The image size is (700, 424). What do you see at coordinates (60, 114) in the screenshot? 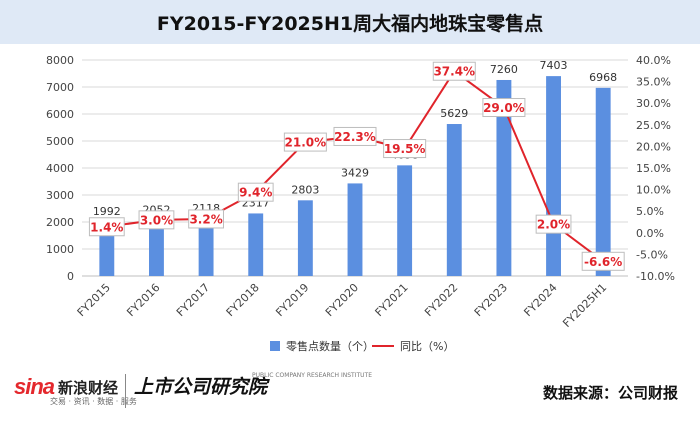
I see `y-left-tick-label: 6000` at bounding box center [60, 114].